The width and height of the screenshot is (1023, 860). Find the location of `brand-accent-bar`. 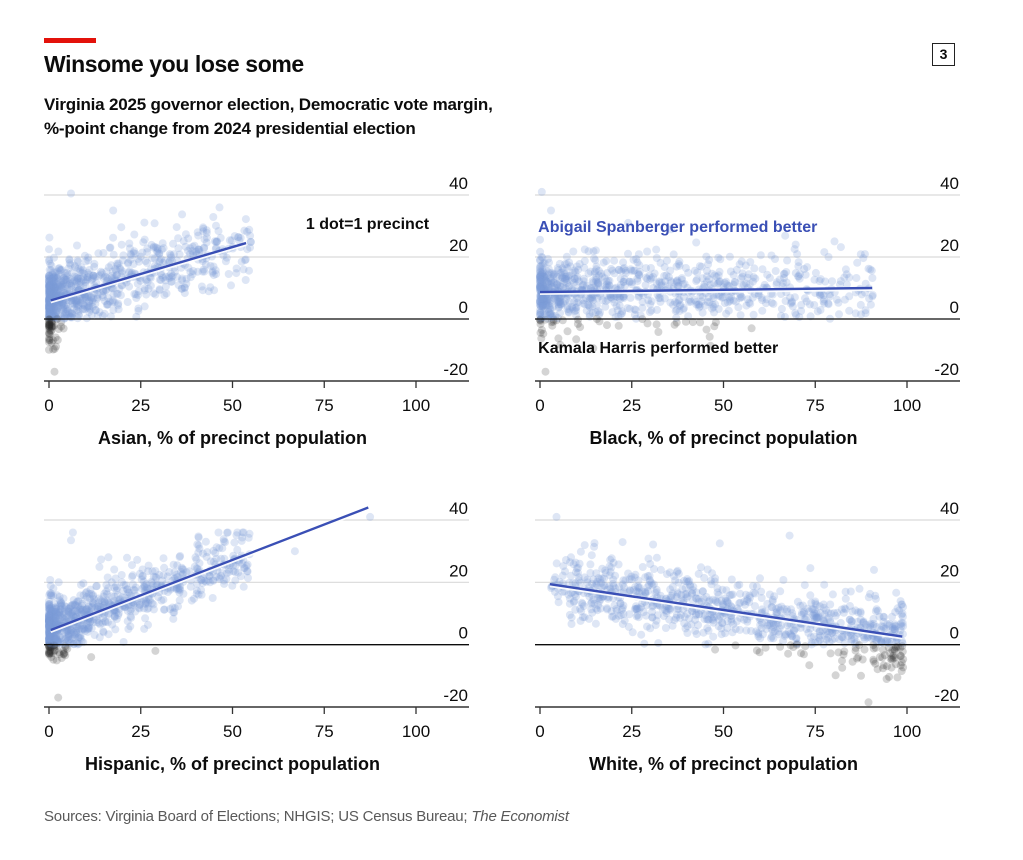

brand-accent-bar is located at coordinates (70, 40).